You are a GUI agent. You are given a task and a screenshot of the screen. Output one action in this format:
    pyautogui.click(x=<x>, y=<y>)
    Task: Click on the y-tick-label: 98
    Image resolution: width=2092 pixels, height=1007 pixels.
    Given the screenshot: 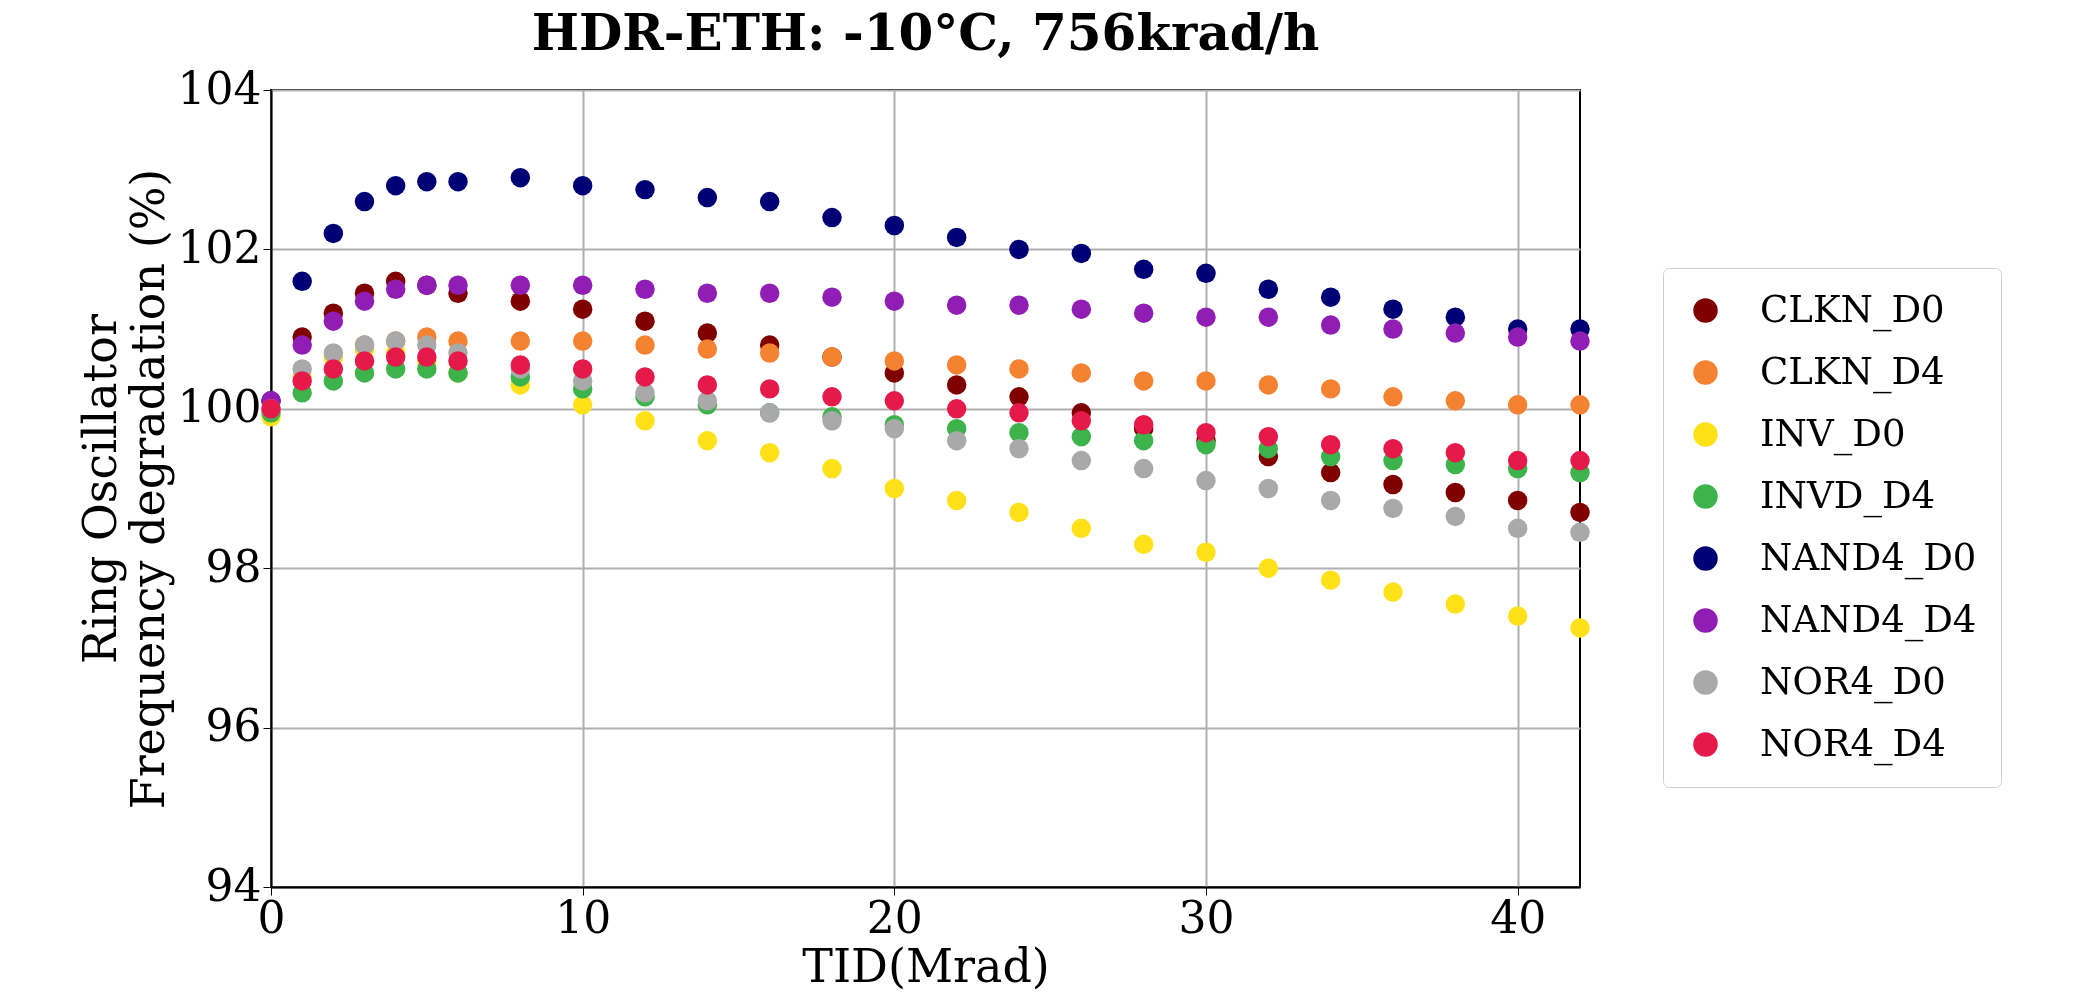 What is the action you would take?
    pyautogui.click(x=233, y=566)
    